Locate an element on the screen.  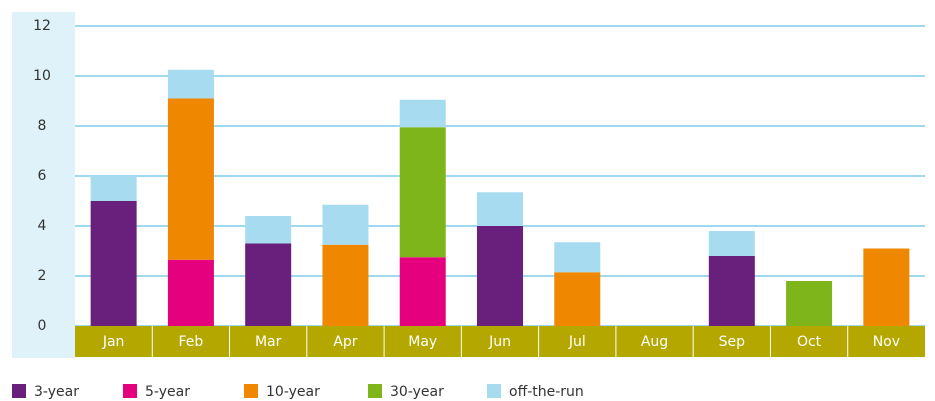
legend-label: 10-year is located at coordinates (293, 392).